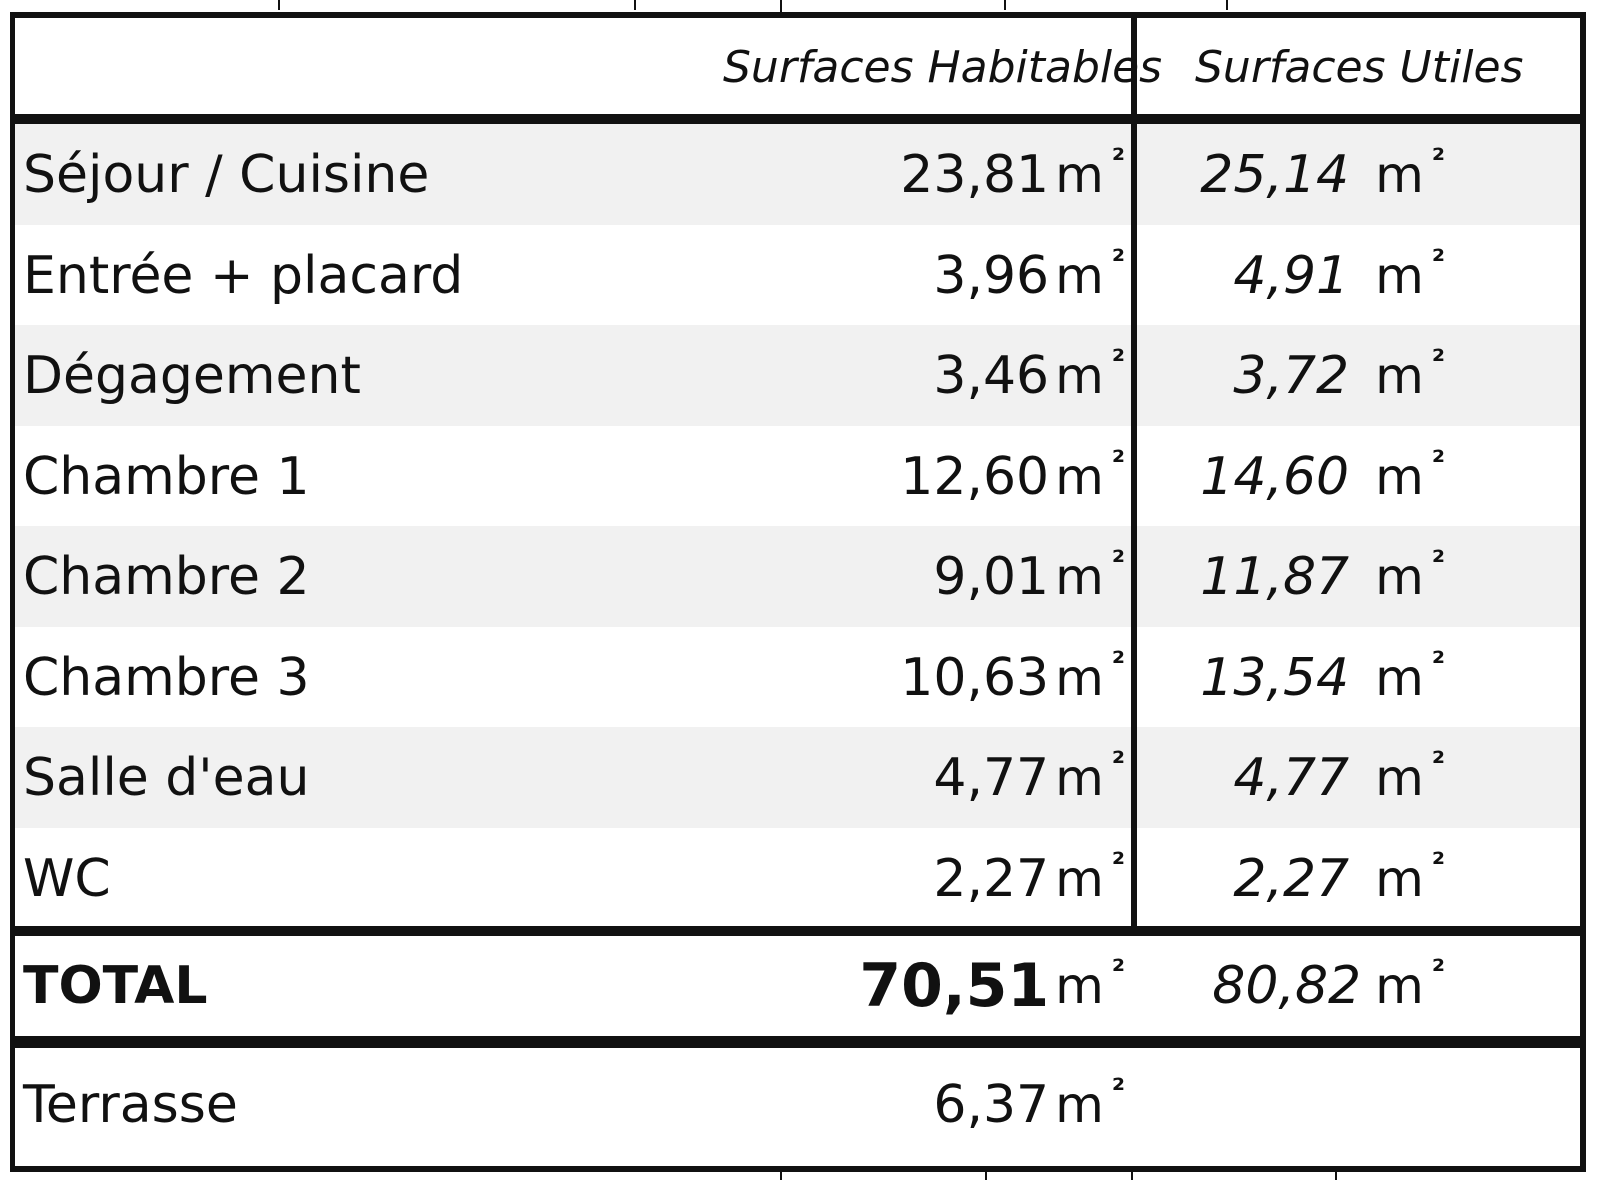 The image size is (1600, 1191). What do you see at coordinates (1134, 470) in the screenshot?
I see `column-divider` at bounding box center [1134, 470].